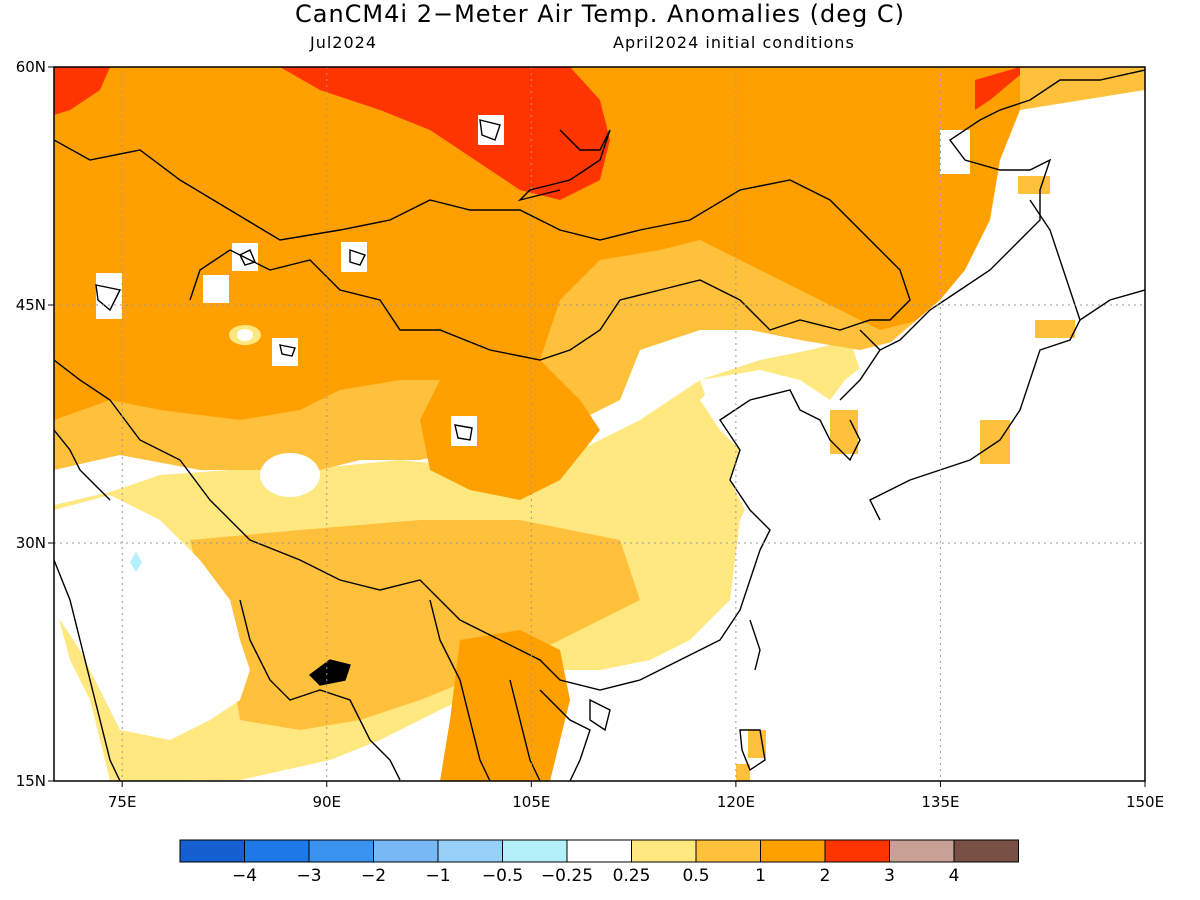 This screenshot has width=1200, height=900. What do you see at coordinates (415, 625) in the screenshot?
I see `anomaly-region-yellow-orange-south` at bounding box center [415, 625].